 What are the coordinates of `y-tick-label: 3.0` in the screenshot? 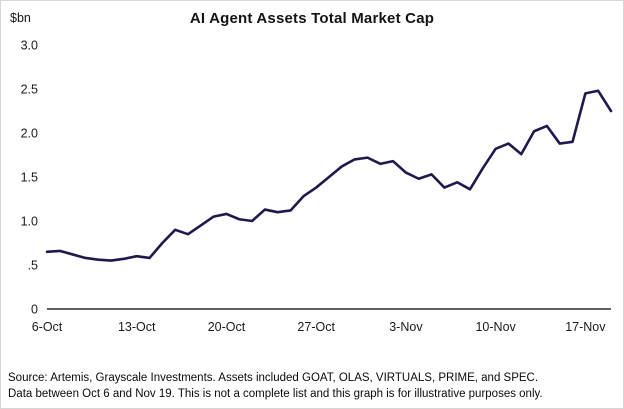 It's located at (29, 45).